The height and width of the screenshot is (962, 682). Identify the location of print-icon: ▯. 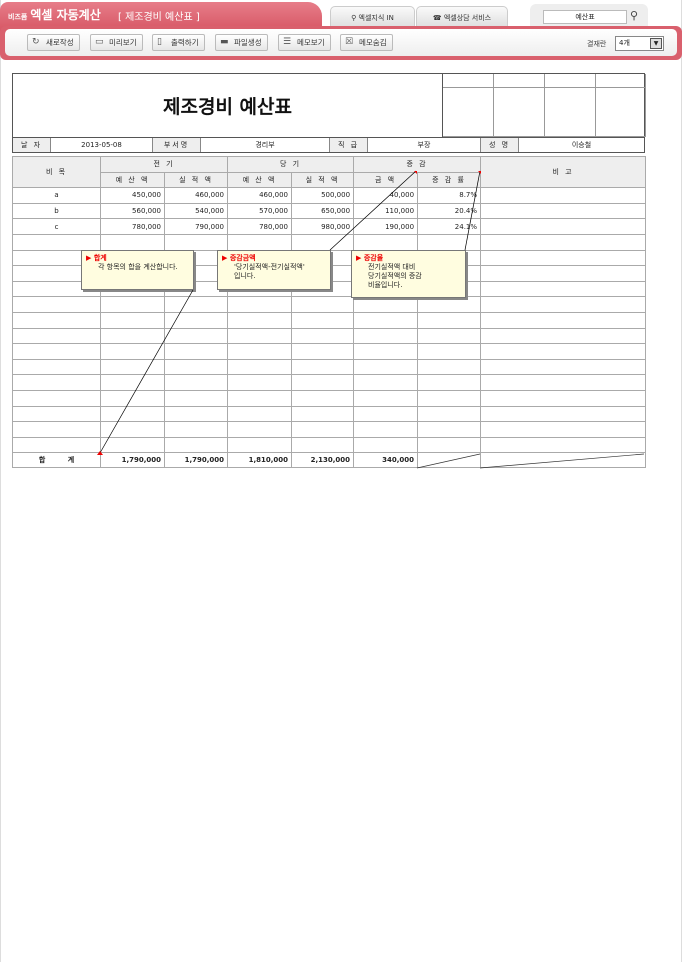
(159, 42).